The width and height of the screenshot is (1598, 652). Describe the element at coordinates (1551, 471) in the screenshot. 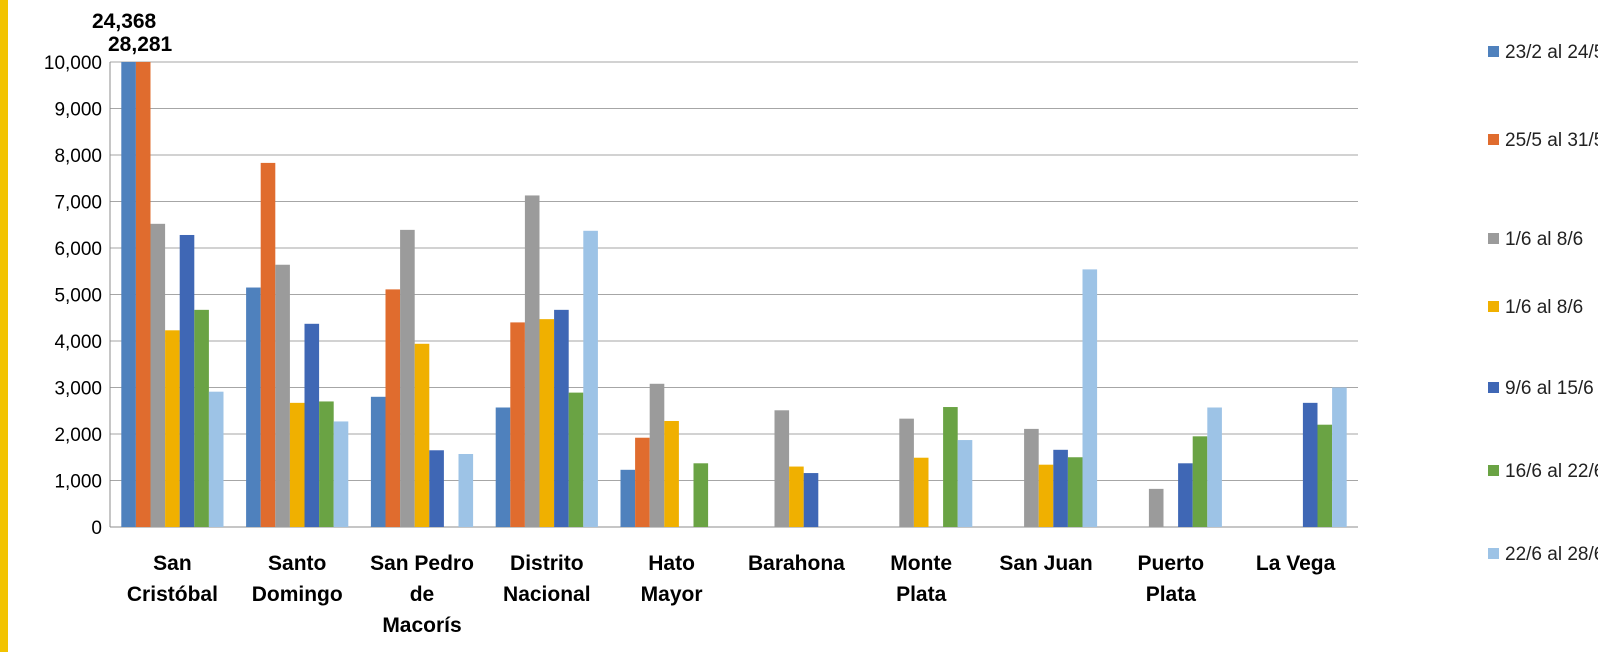

I see `legend-label: 16/6 al 22/6` at that location.